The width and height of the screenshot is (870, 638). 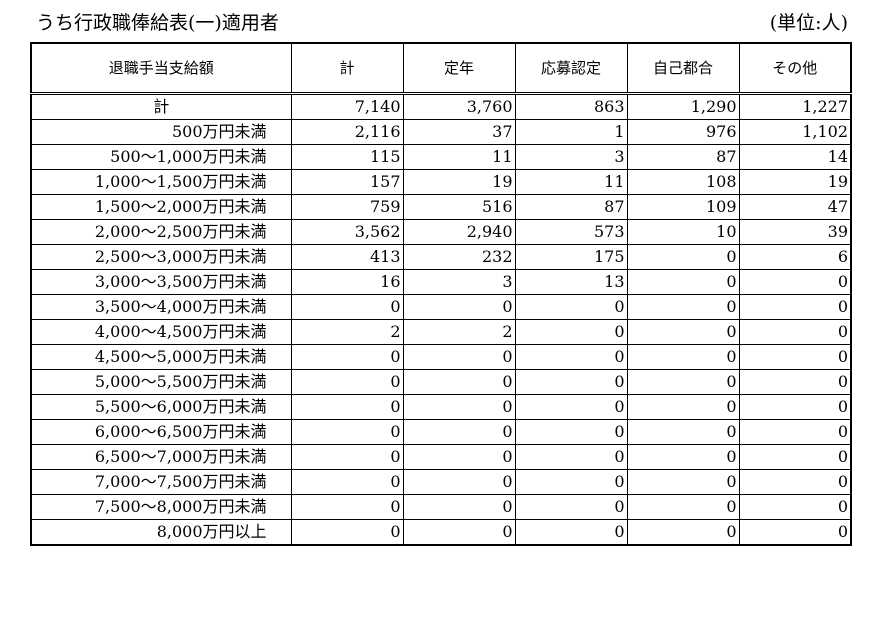 I want to click on table-cell: 232, so click(x=459, y=257).